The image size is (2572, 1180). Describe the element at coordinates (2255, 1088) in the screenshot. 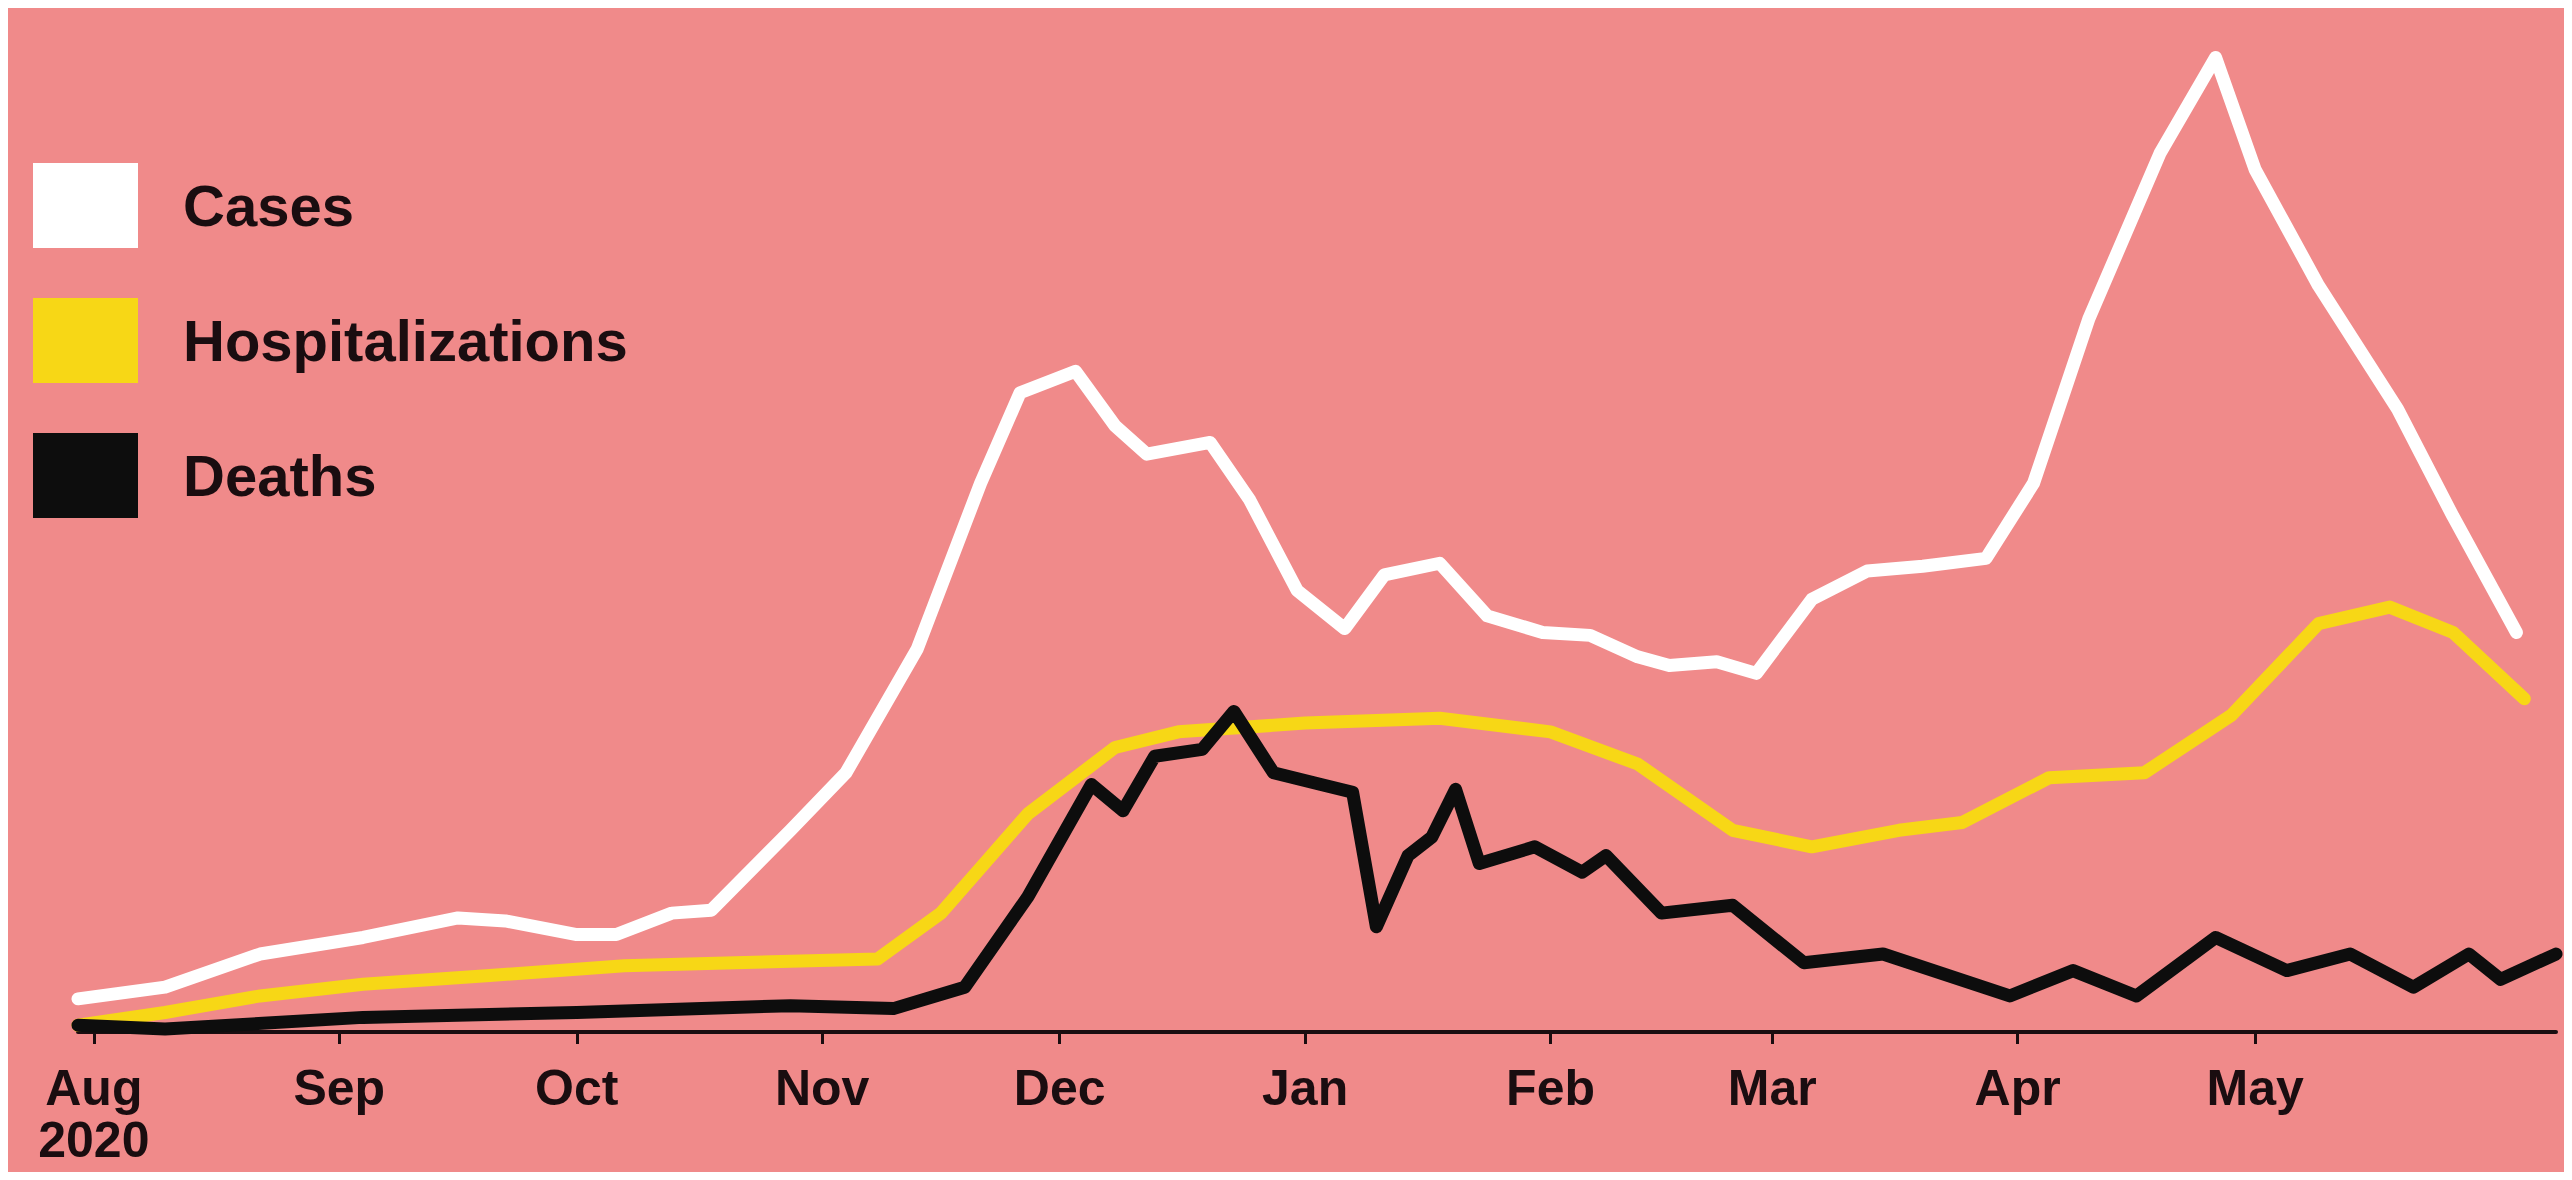

I see `x-tick-label: May` at that location.